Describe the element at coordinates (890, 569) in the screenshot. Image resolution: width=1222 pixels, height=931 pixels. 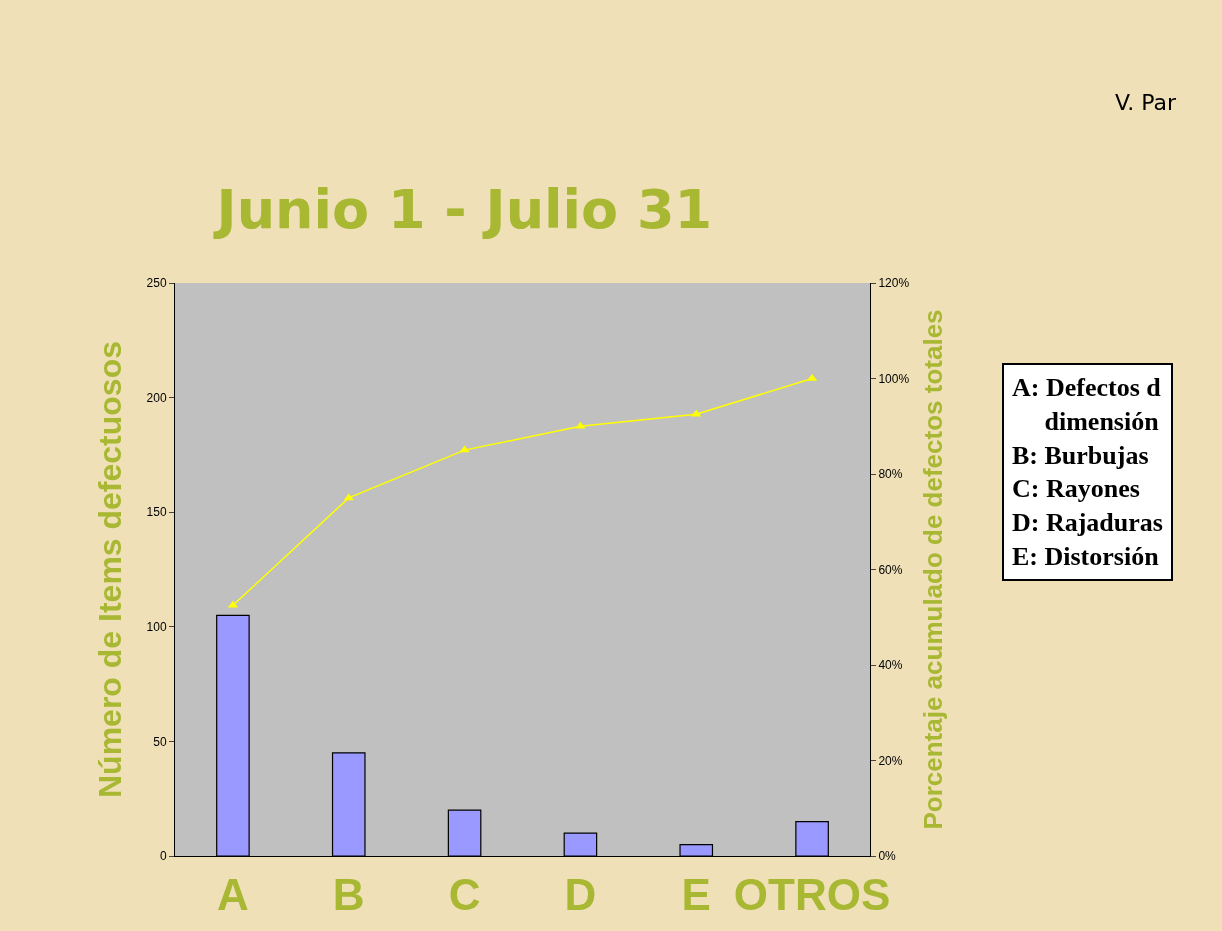
I see `y2-tick-label: 60%` at that location.